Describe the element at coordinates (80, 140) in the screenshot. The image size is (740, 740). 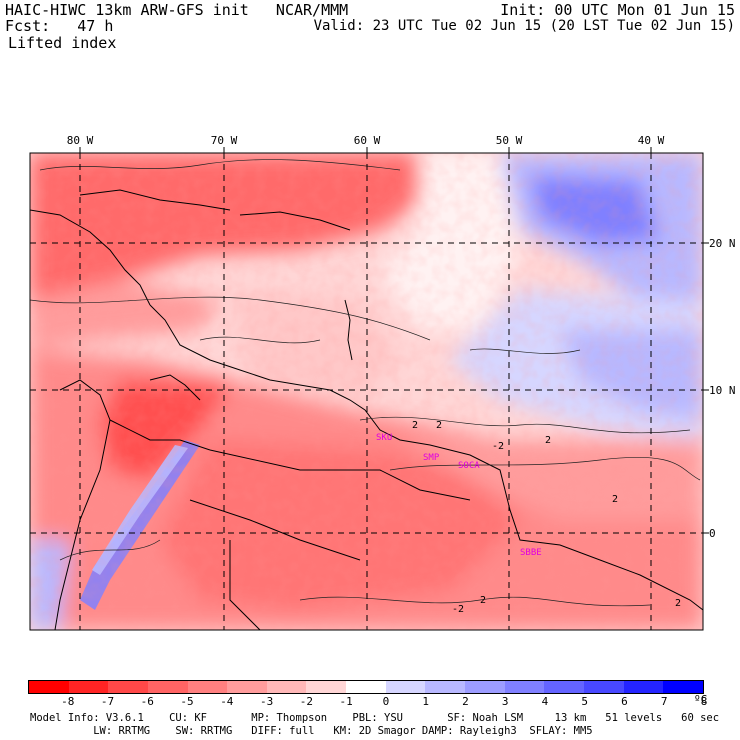
I see `lon-label: 80 W` at that location.